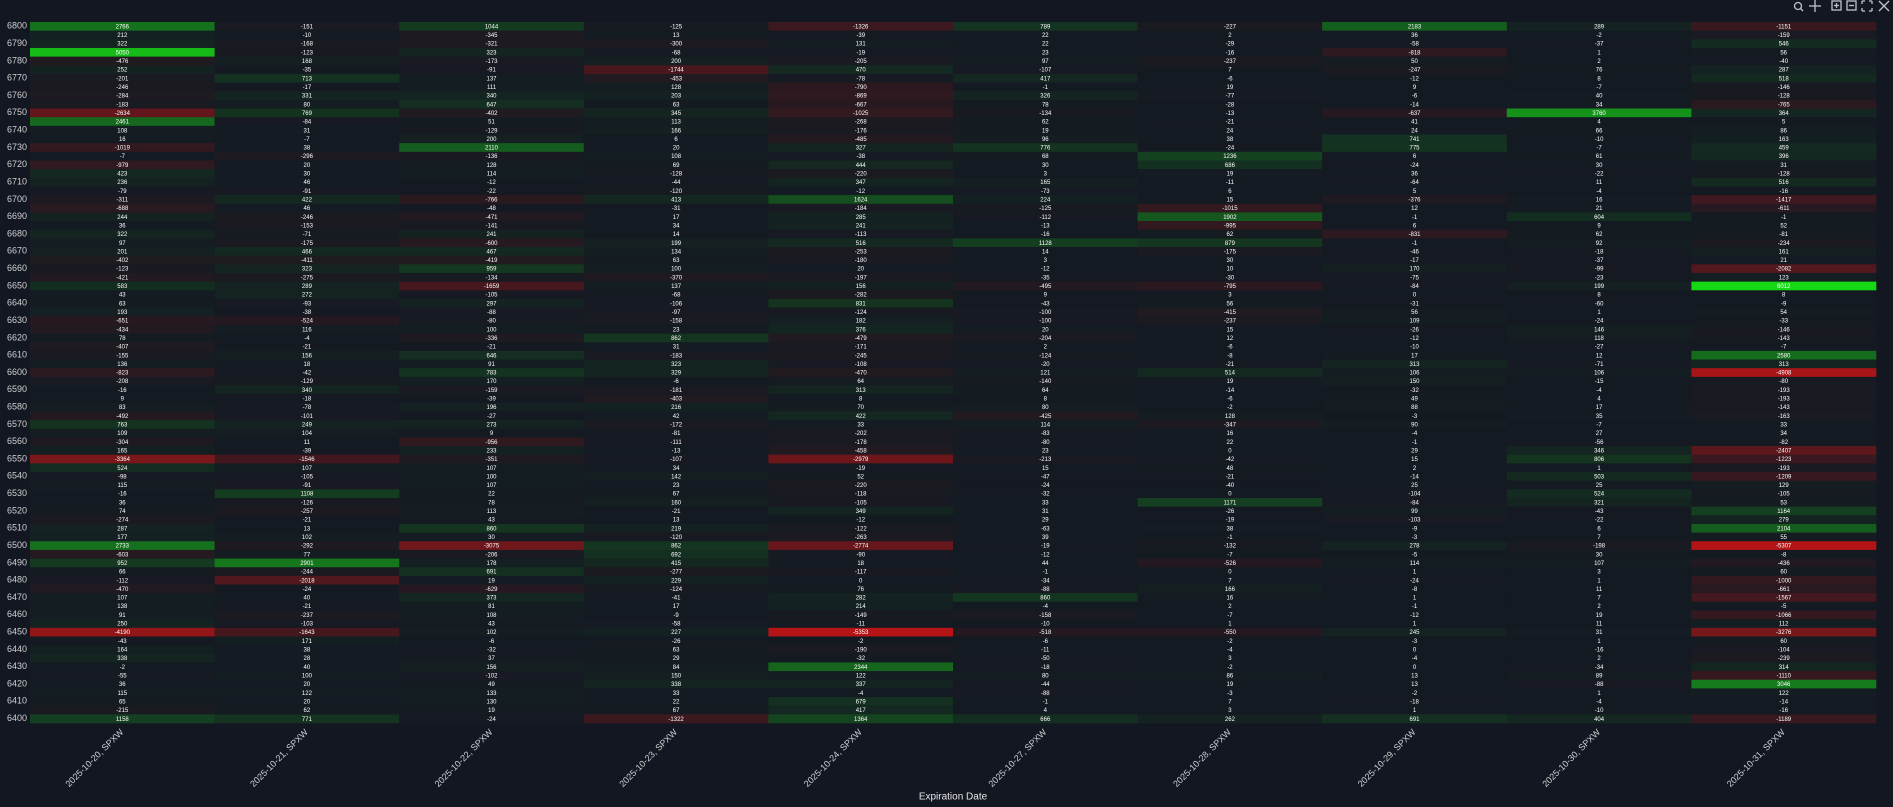  Describe the element at coordinates (676, 599) in the screenshot. I see `cell-label: -41` at that location.